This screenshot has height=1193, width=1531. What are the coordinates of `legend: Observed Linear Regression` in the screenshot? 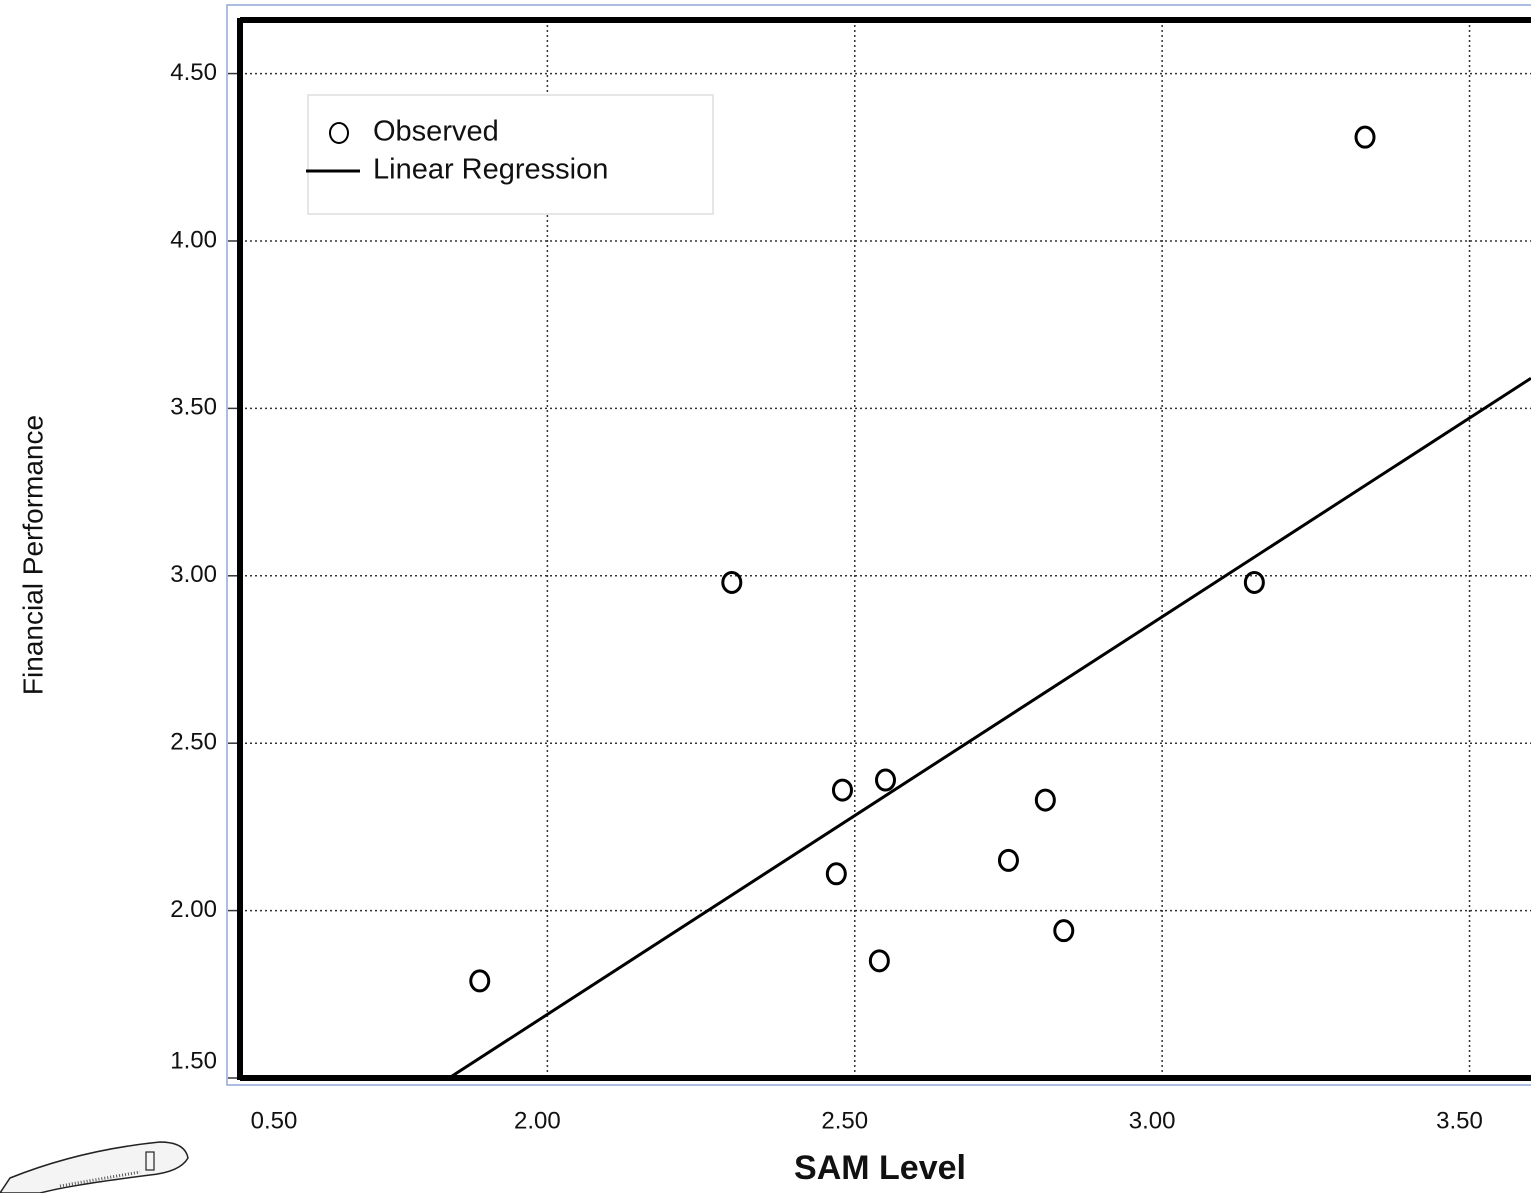 It's located at (510, 154).